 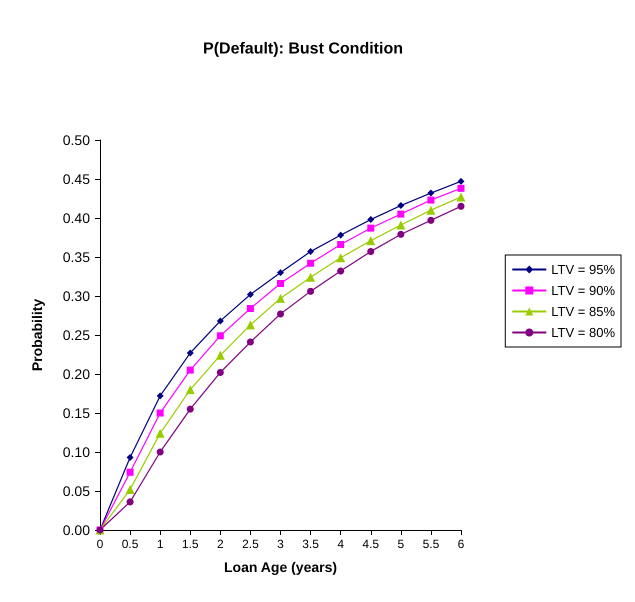 What do you see at coordinates (280, 544) in the screenshot?
I see `x-tick-label: 3` at bounding box center [280, 544].